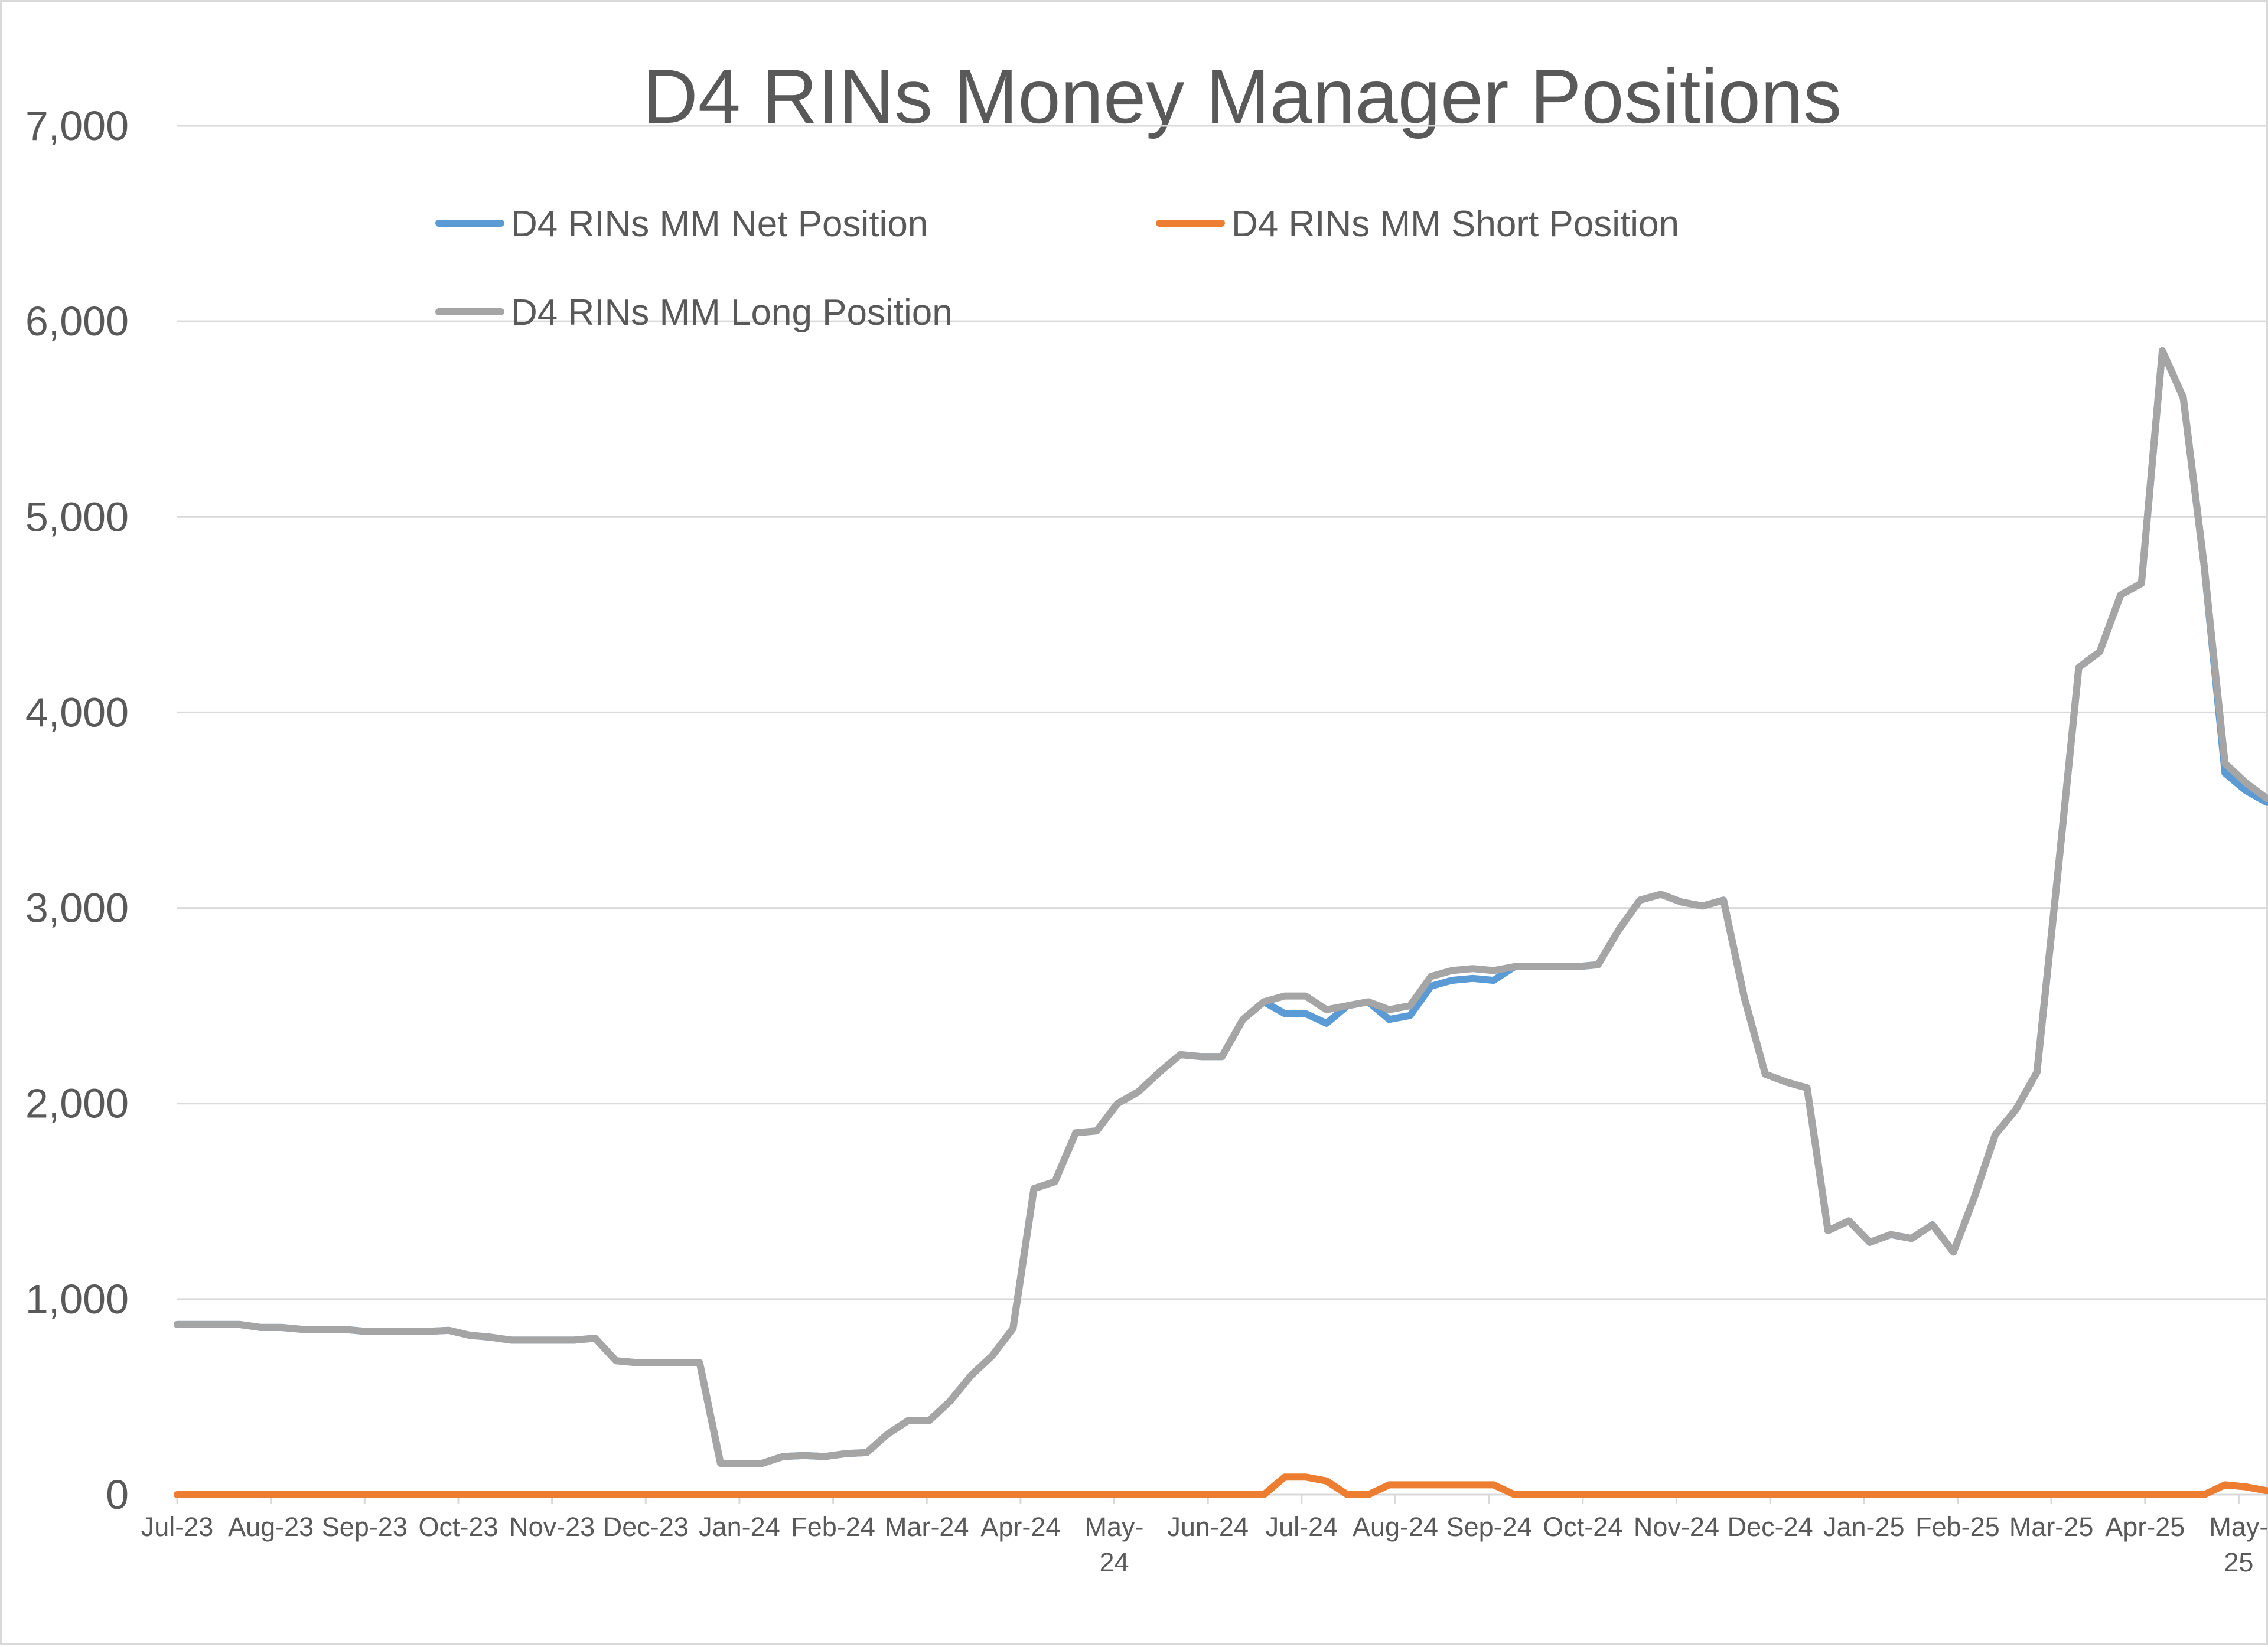 Image resolution: width=2268 pixels, height=1647 pixels. What do you see at coordinates (1455, 224) in the screenshot?
I see `legend-label-d4-rins-mm-short-position: D4 RINs MM Short Position` at bounding box center [1455, 224].